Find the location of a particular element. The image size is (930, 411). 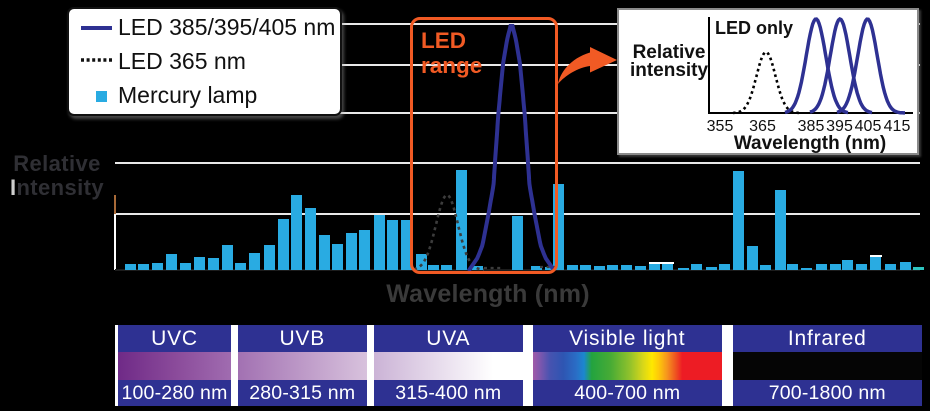

svg-text: 415 is located at coordinates (897, 126).